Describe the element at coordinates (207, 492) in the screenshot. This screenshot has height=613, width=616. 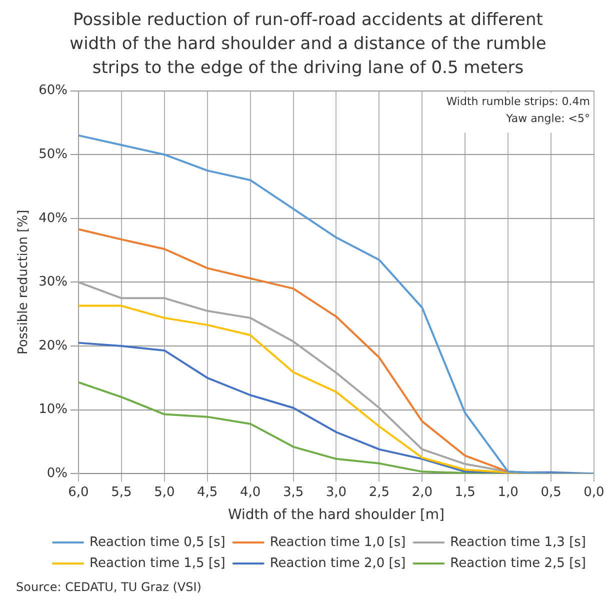
I see `x-tick-label: 4,5` at that location.